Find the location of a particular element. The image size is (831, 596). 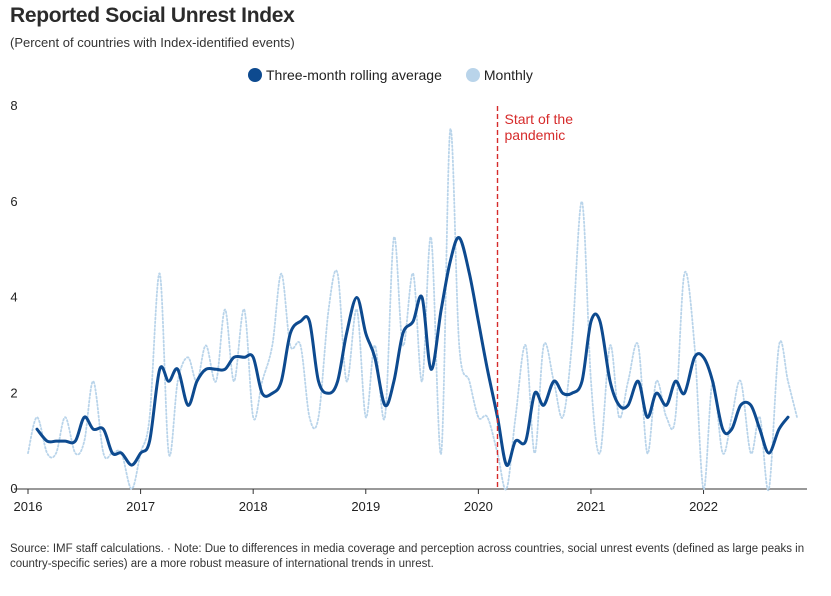

x-tick-label: 2016 is located at coordinates (28, 506).